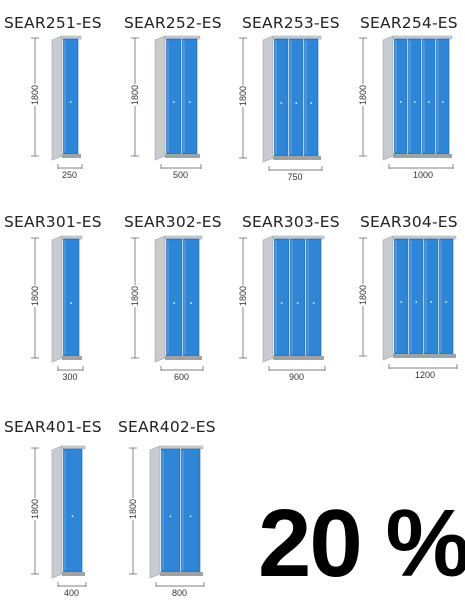 This screenshot has height=604, width=465. I want to click on width-label: 750, so click(295, 177).